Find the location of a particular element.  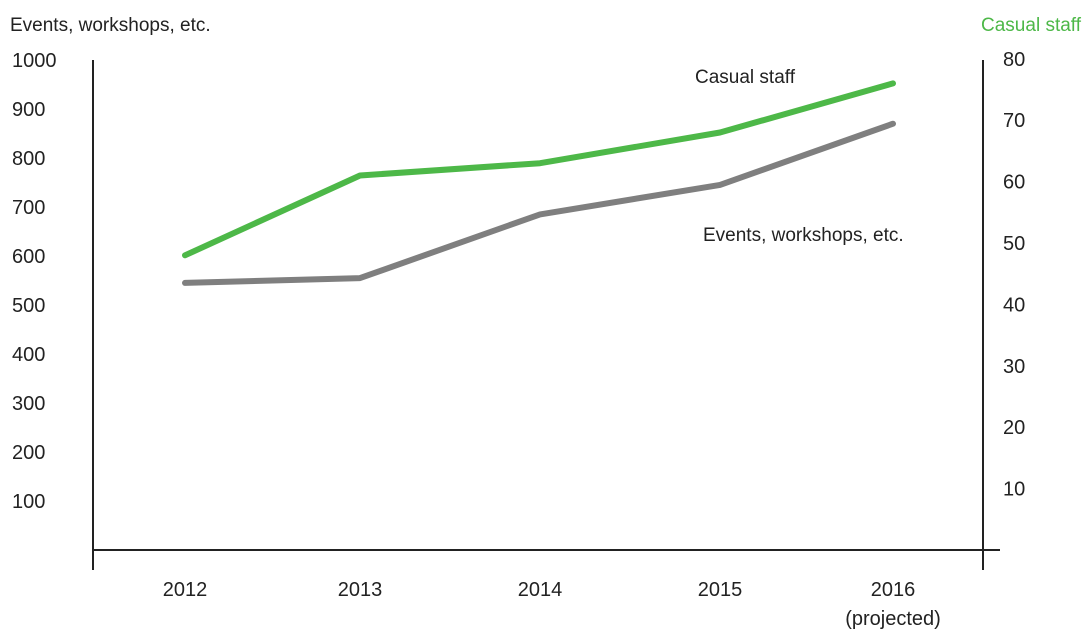

x-tick-label: 2016 is located at coordinates (893, 590).